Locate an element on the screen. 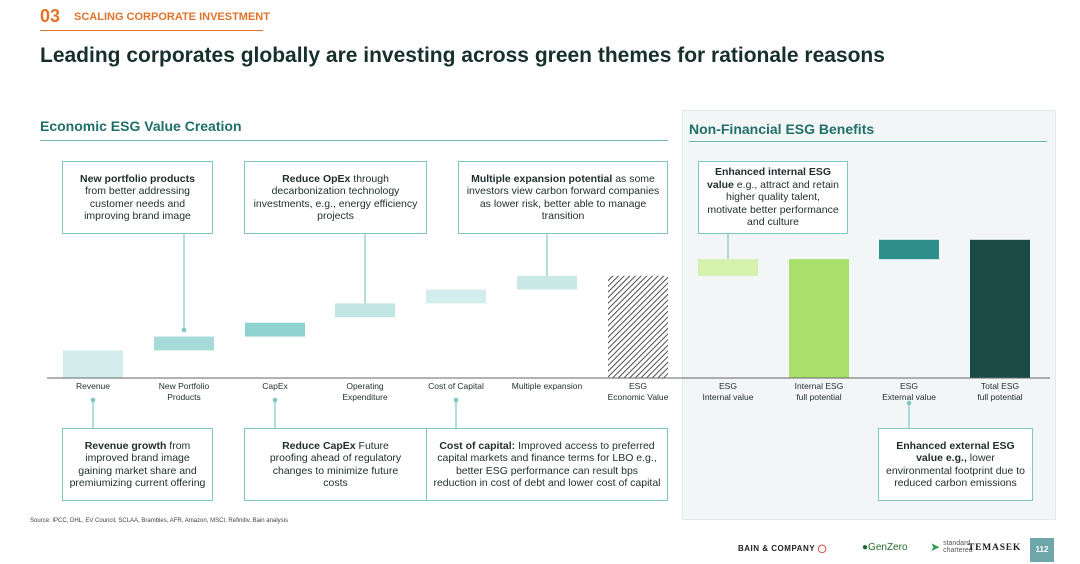 This screenshot has width=1080, height=564. callout-portfolio-bold: New portfolio products is located at coordinates (137, 178).